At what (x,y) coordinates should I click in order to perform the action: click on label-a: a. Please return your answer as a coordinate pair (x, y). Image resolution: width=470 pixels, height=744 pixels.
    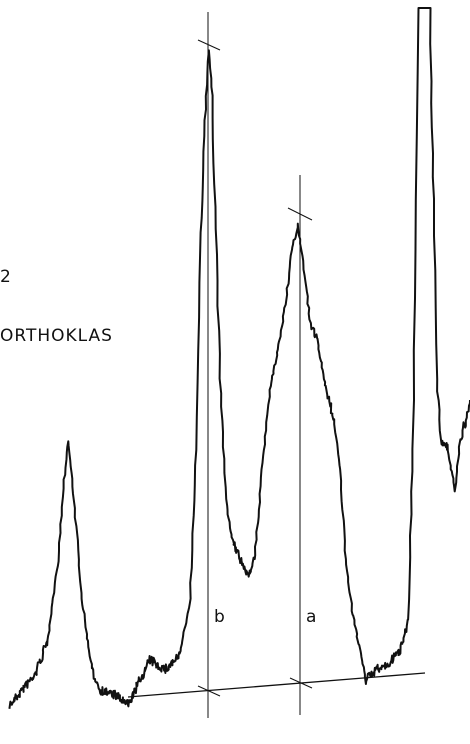
    Looking at the image, I should click on (311, 617).